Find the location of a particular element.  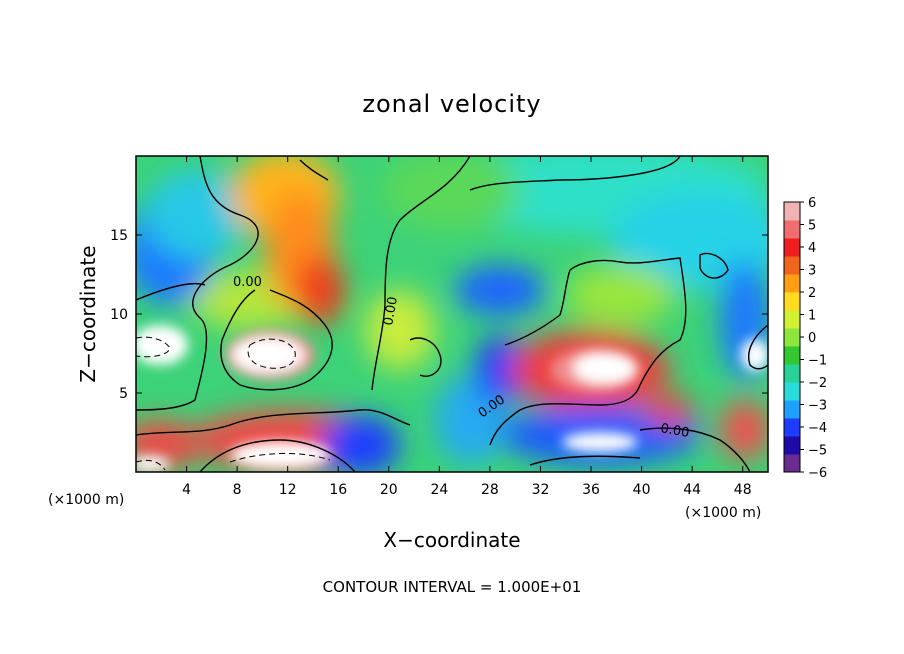

colorbar-label: −5 is located at coordinates (817, 451).